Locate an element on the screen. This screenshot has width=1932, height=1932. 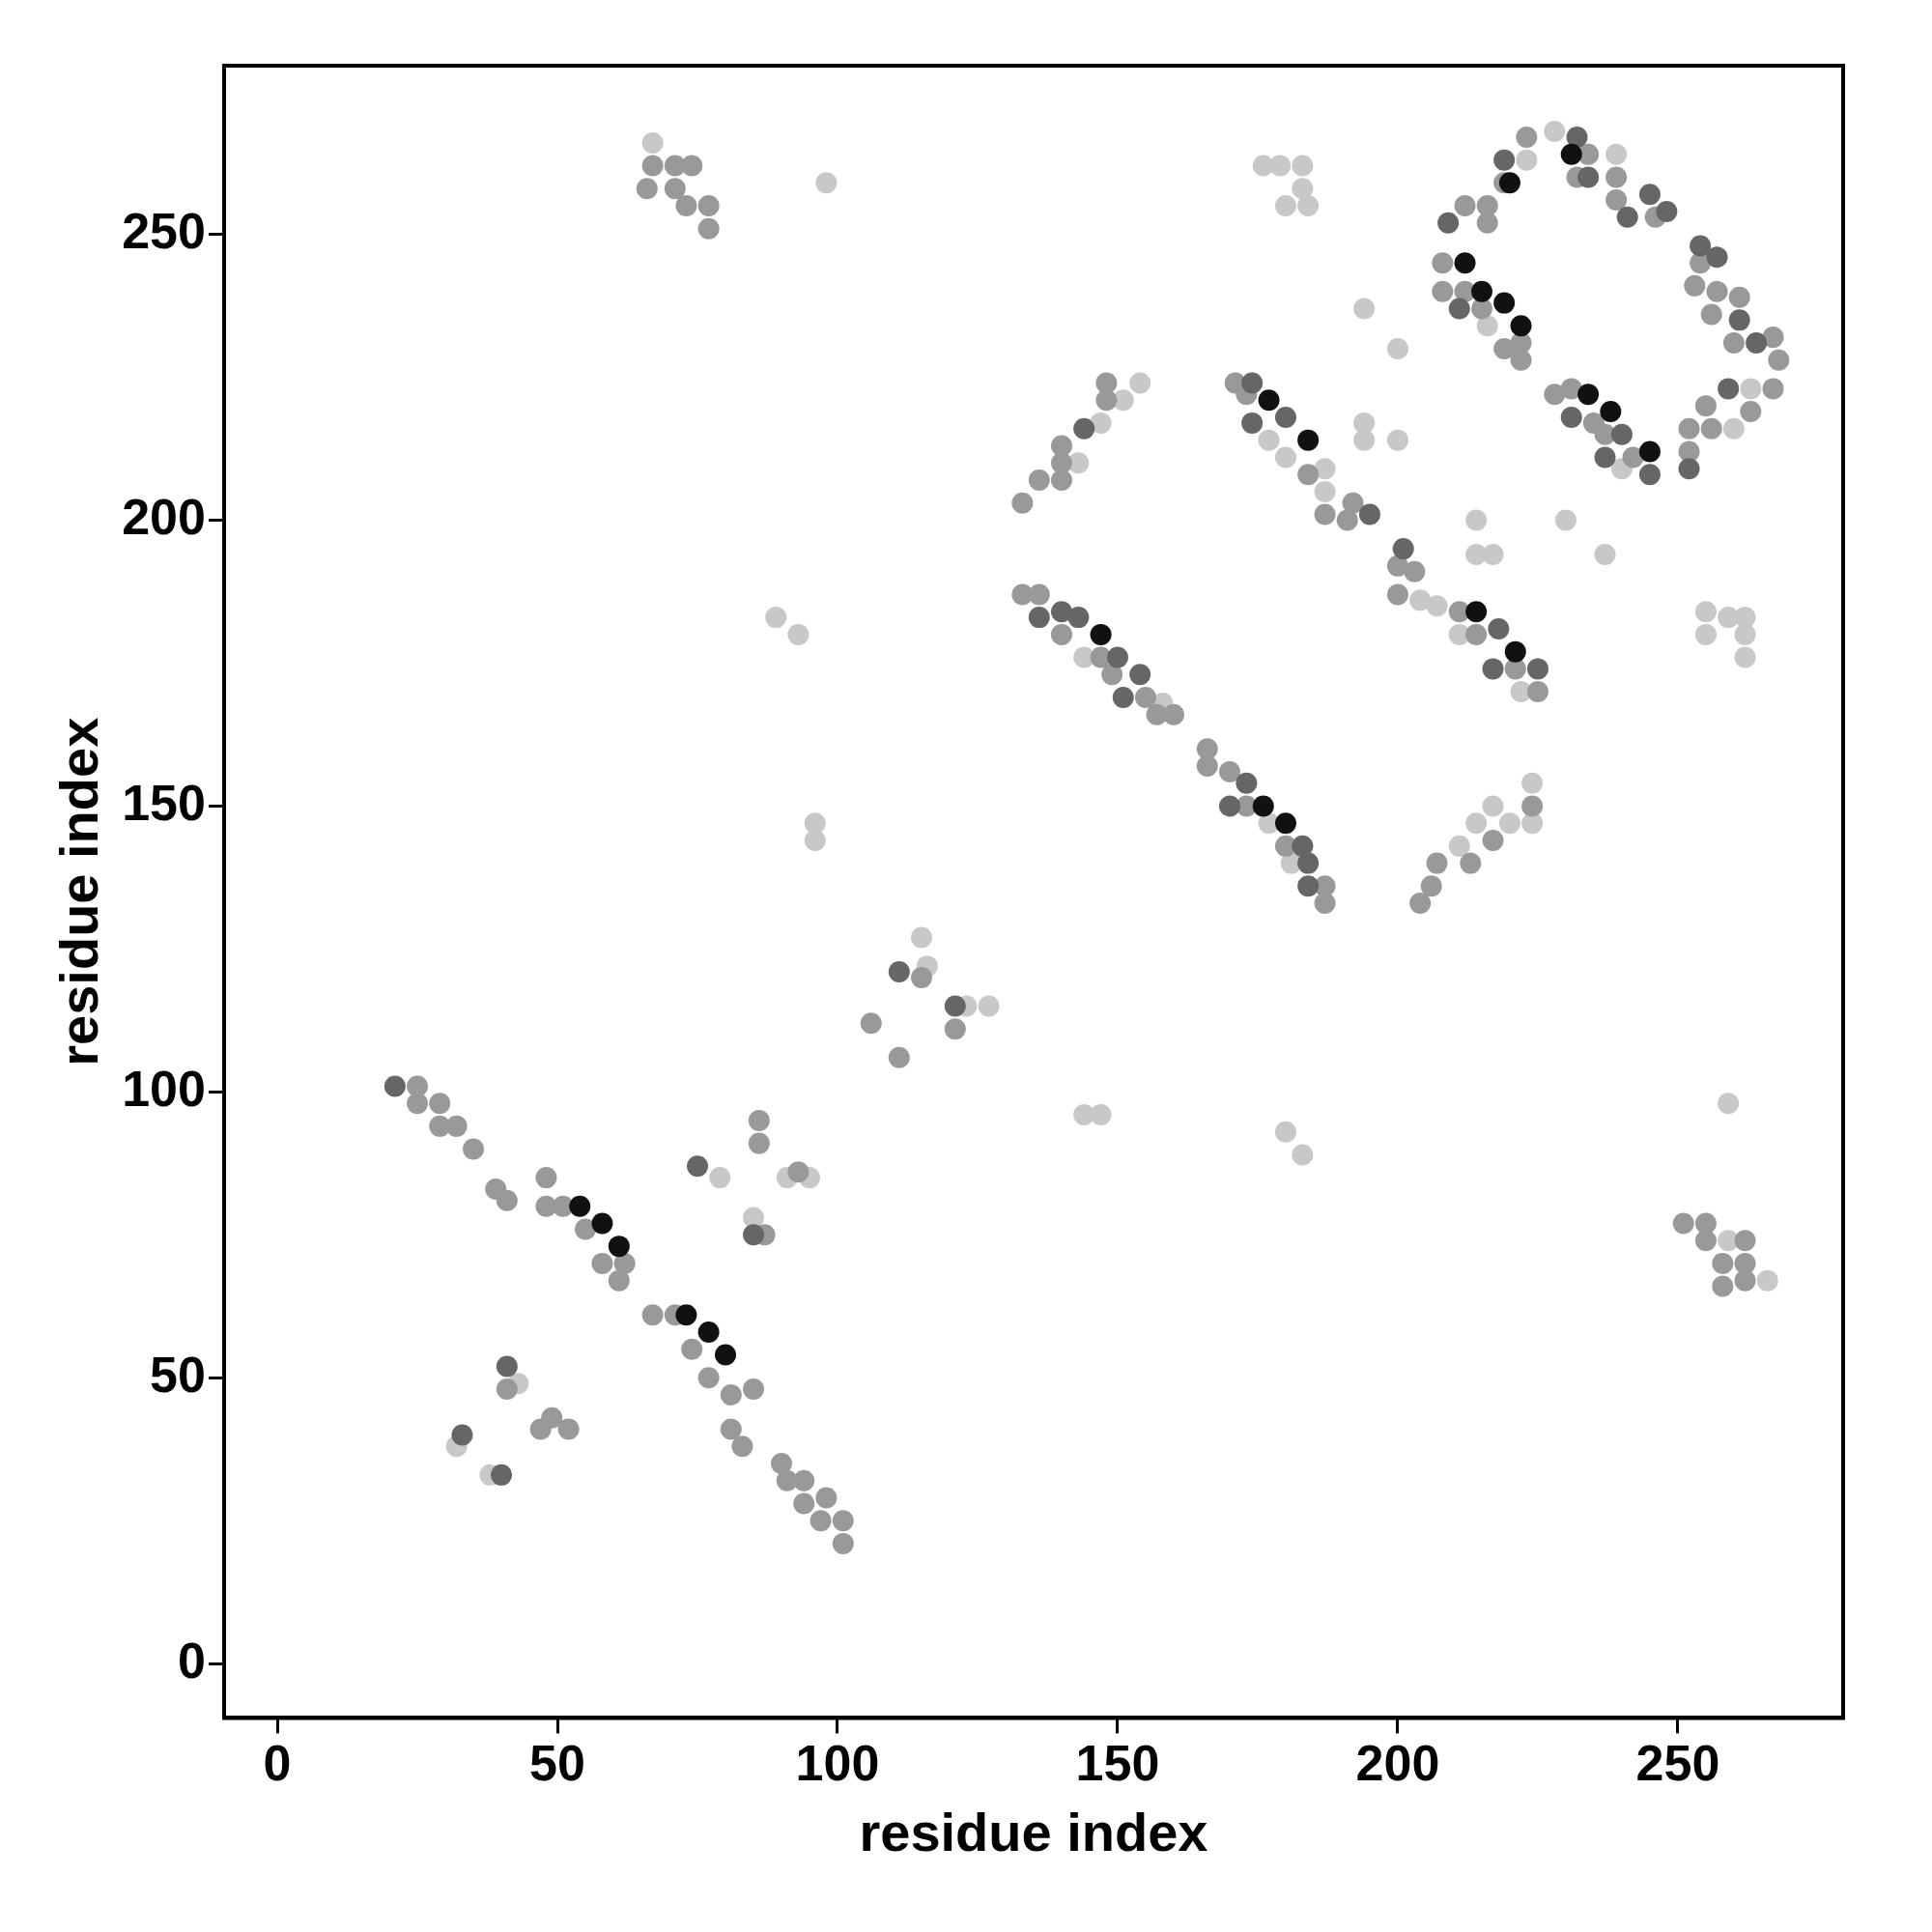
y-tick-label: 150 is located at coordinates (164, 802).